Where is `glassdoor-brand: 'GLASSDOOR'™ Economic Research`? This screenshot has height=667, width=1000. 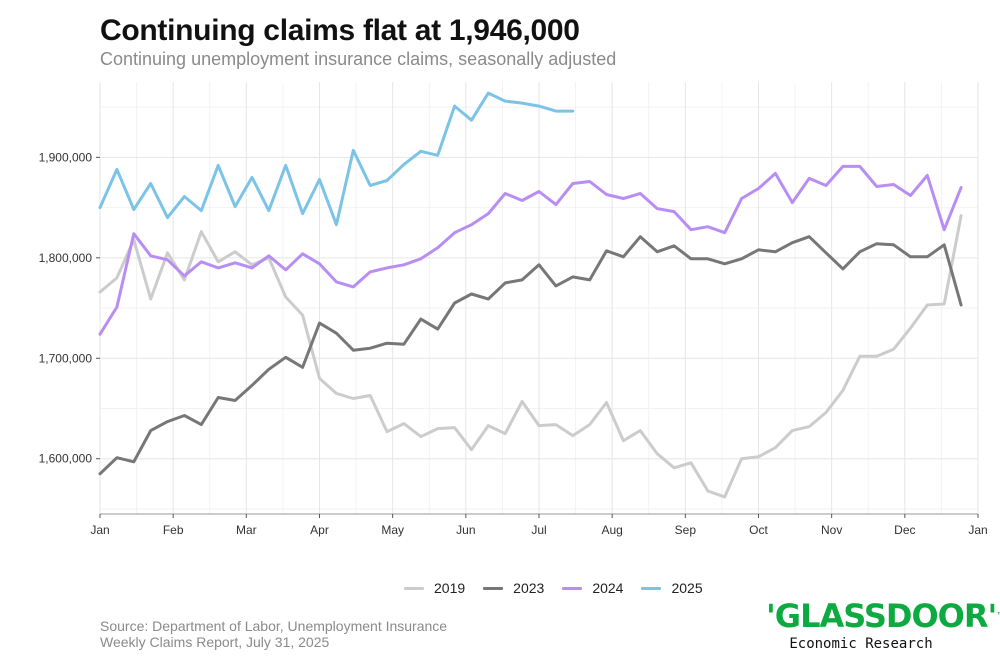
glassdoor-brand: 'GLASSDOOR'™ Economic Research is located at coordinates (883, 625).